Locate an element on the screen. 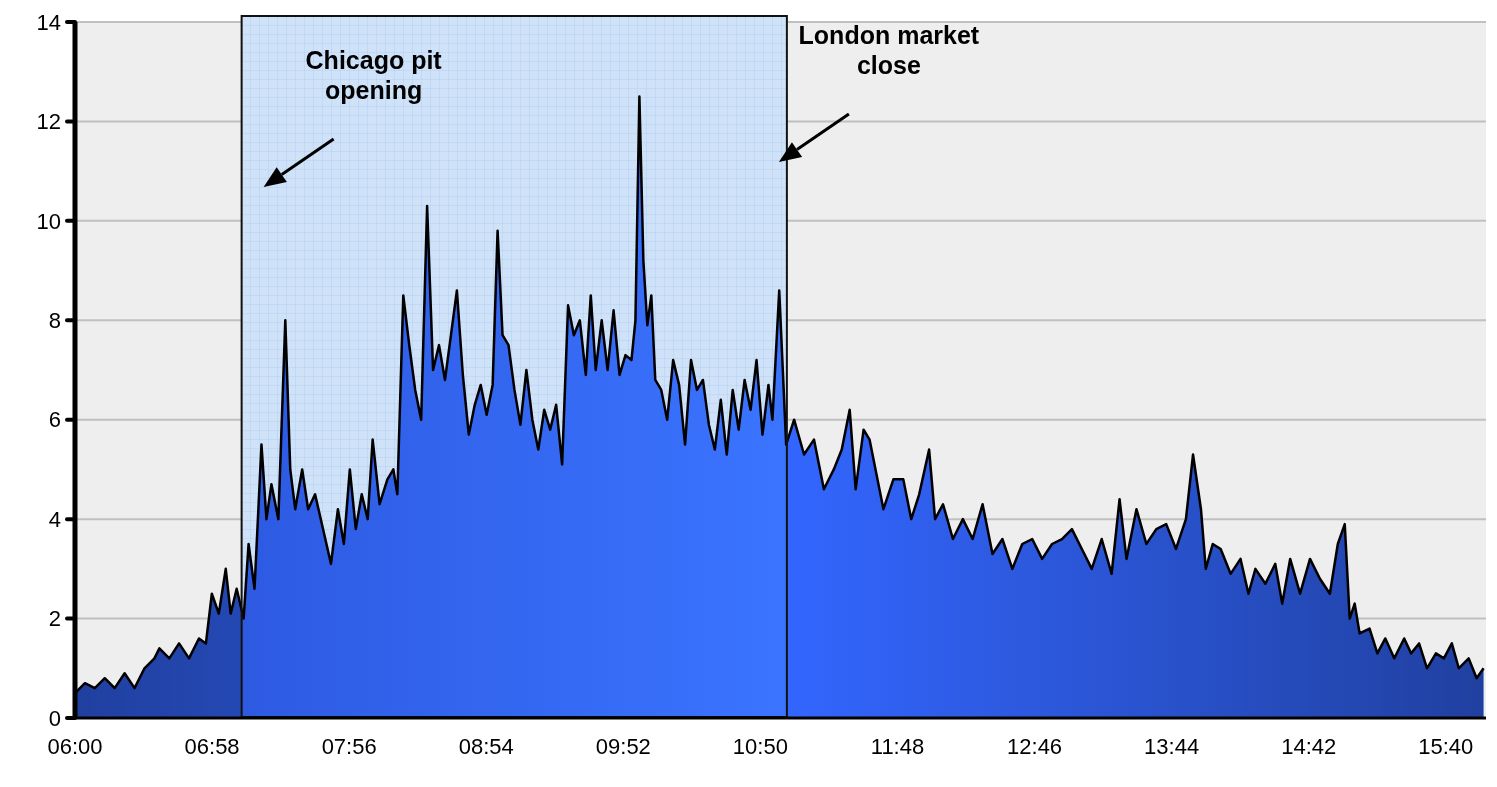 The width and height of the screenshot is (1497, 787). y-tick-label: 0 is located at coordinates (54, 718).